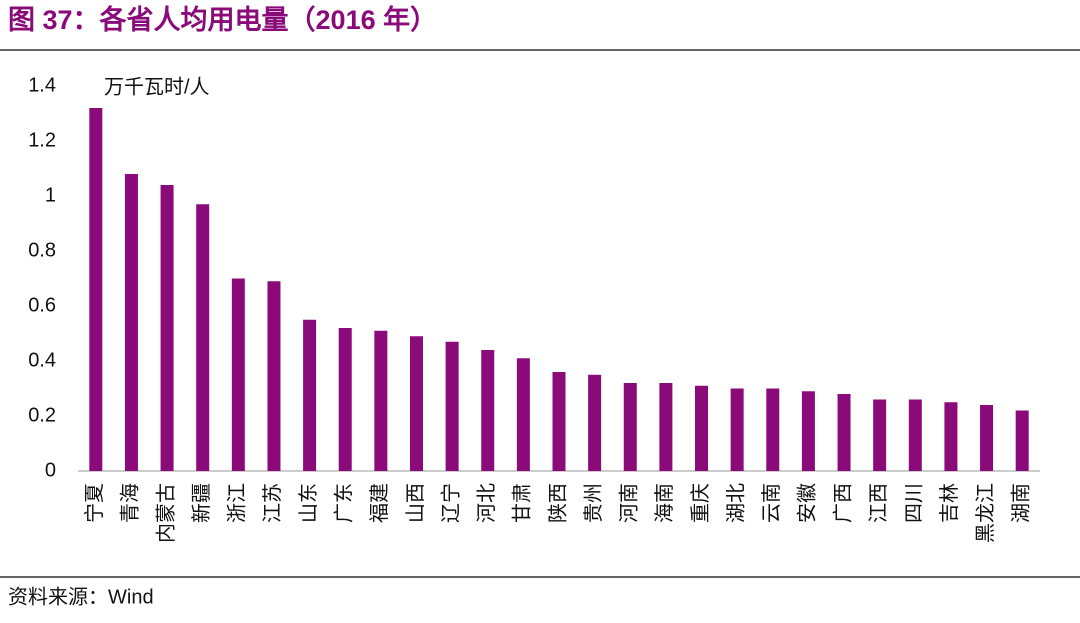 This screenshot has width=1080, height=623. What do you see at coordinates (222, 19) in the screenshot?
I see `chart-title: 图 37：各省人均用电量（2016 年）` at bounding box center [222, 19].